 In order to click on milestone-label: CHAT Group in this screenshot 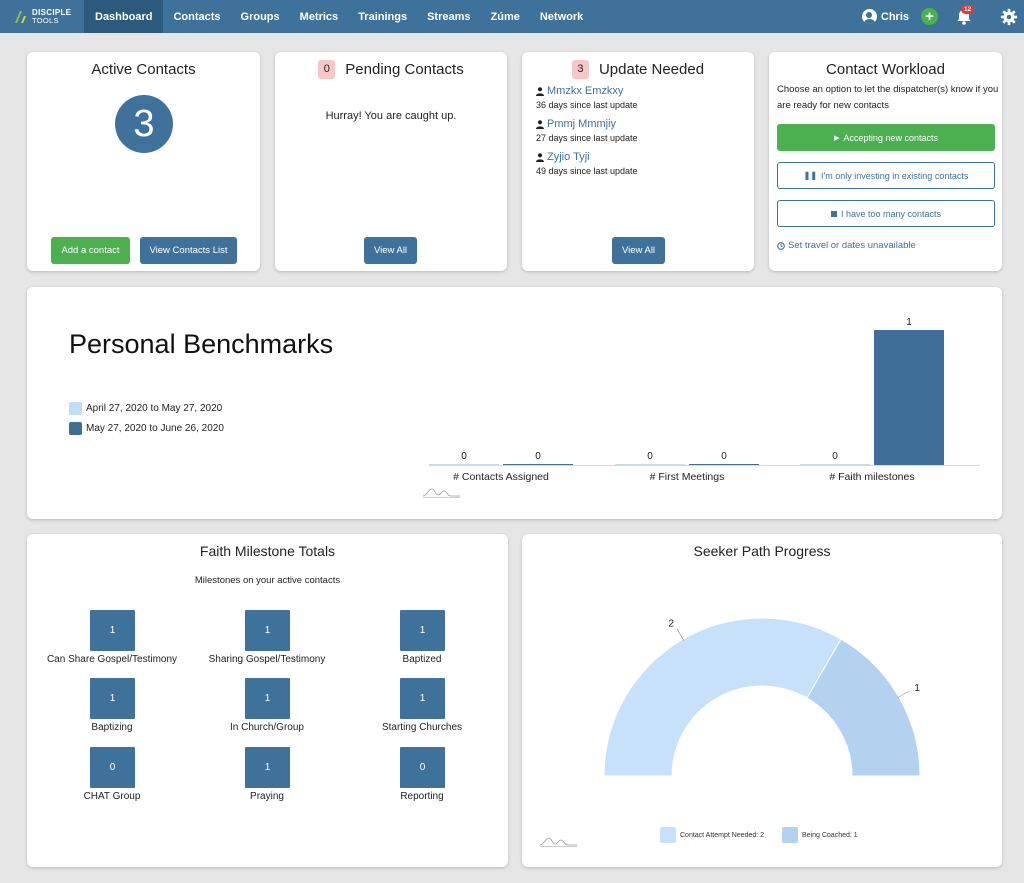, I will do `click(112, 796)`.